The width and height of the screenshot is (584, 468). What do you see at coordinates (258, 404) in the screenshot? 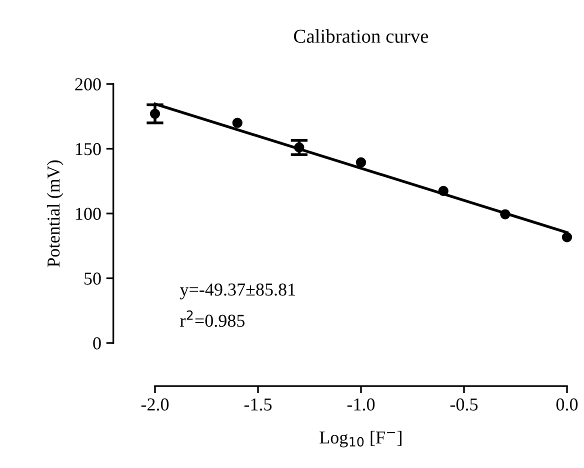
I see `x-tick-label: -1.5` at bounding box center [258, 404].